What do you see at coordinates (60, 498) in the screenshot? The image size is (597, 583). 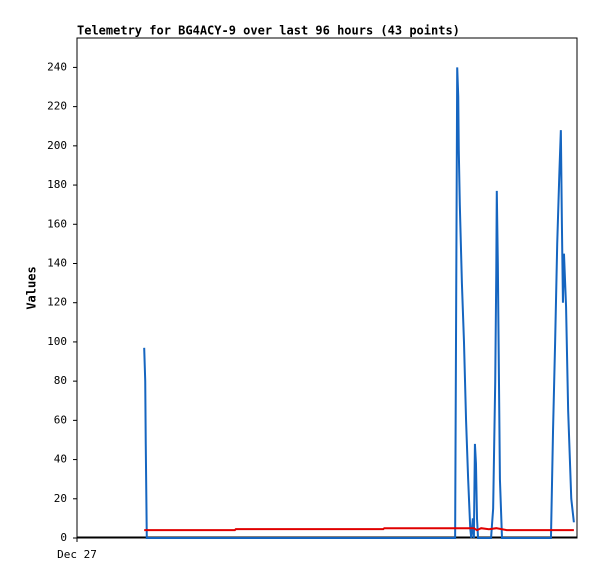 I see `y-tick-label: 20` at bounding box center [60, 498].